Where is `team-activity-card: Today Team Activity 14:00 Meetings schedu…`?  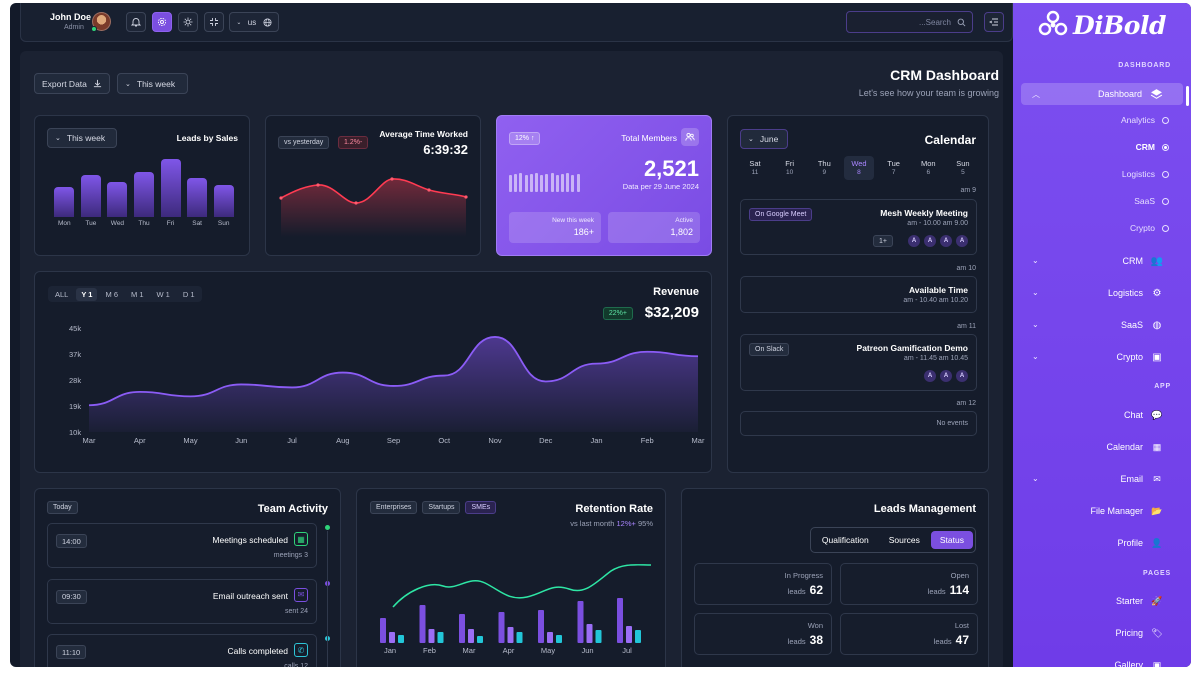 team-activity-card: Today Team Activity 14:00 Meetings schedu… is located at coordinates (187, 577).